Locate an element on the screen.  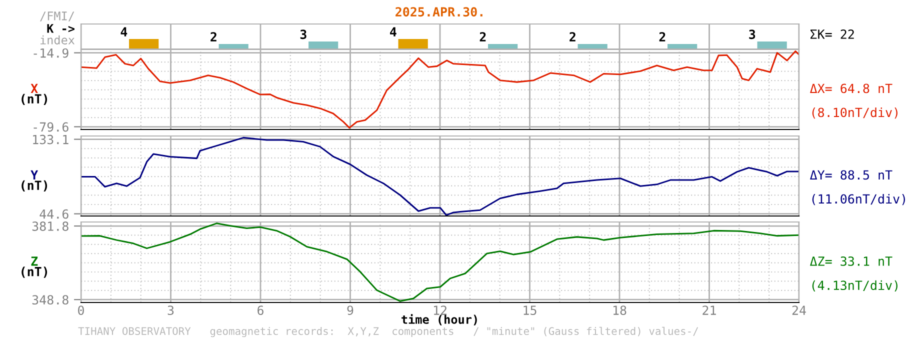
text: ΣK= 22 is located at coordinates (832, 34).